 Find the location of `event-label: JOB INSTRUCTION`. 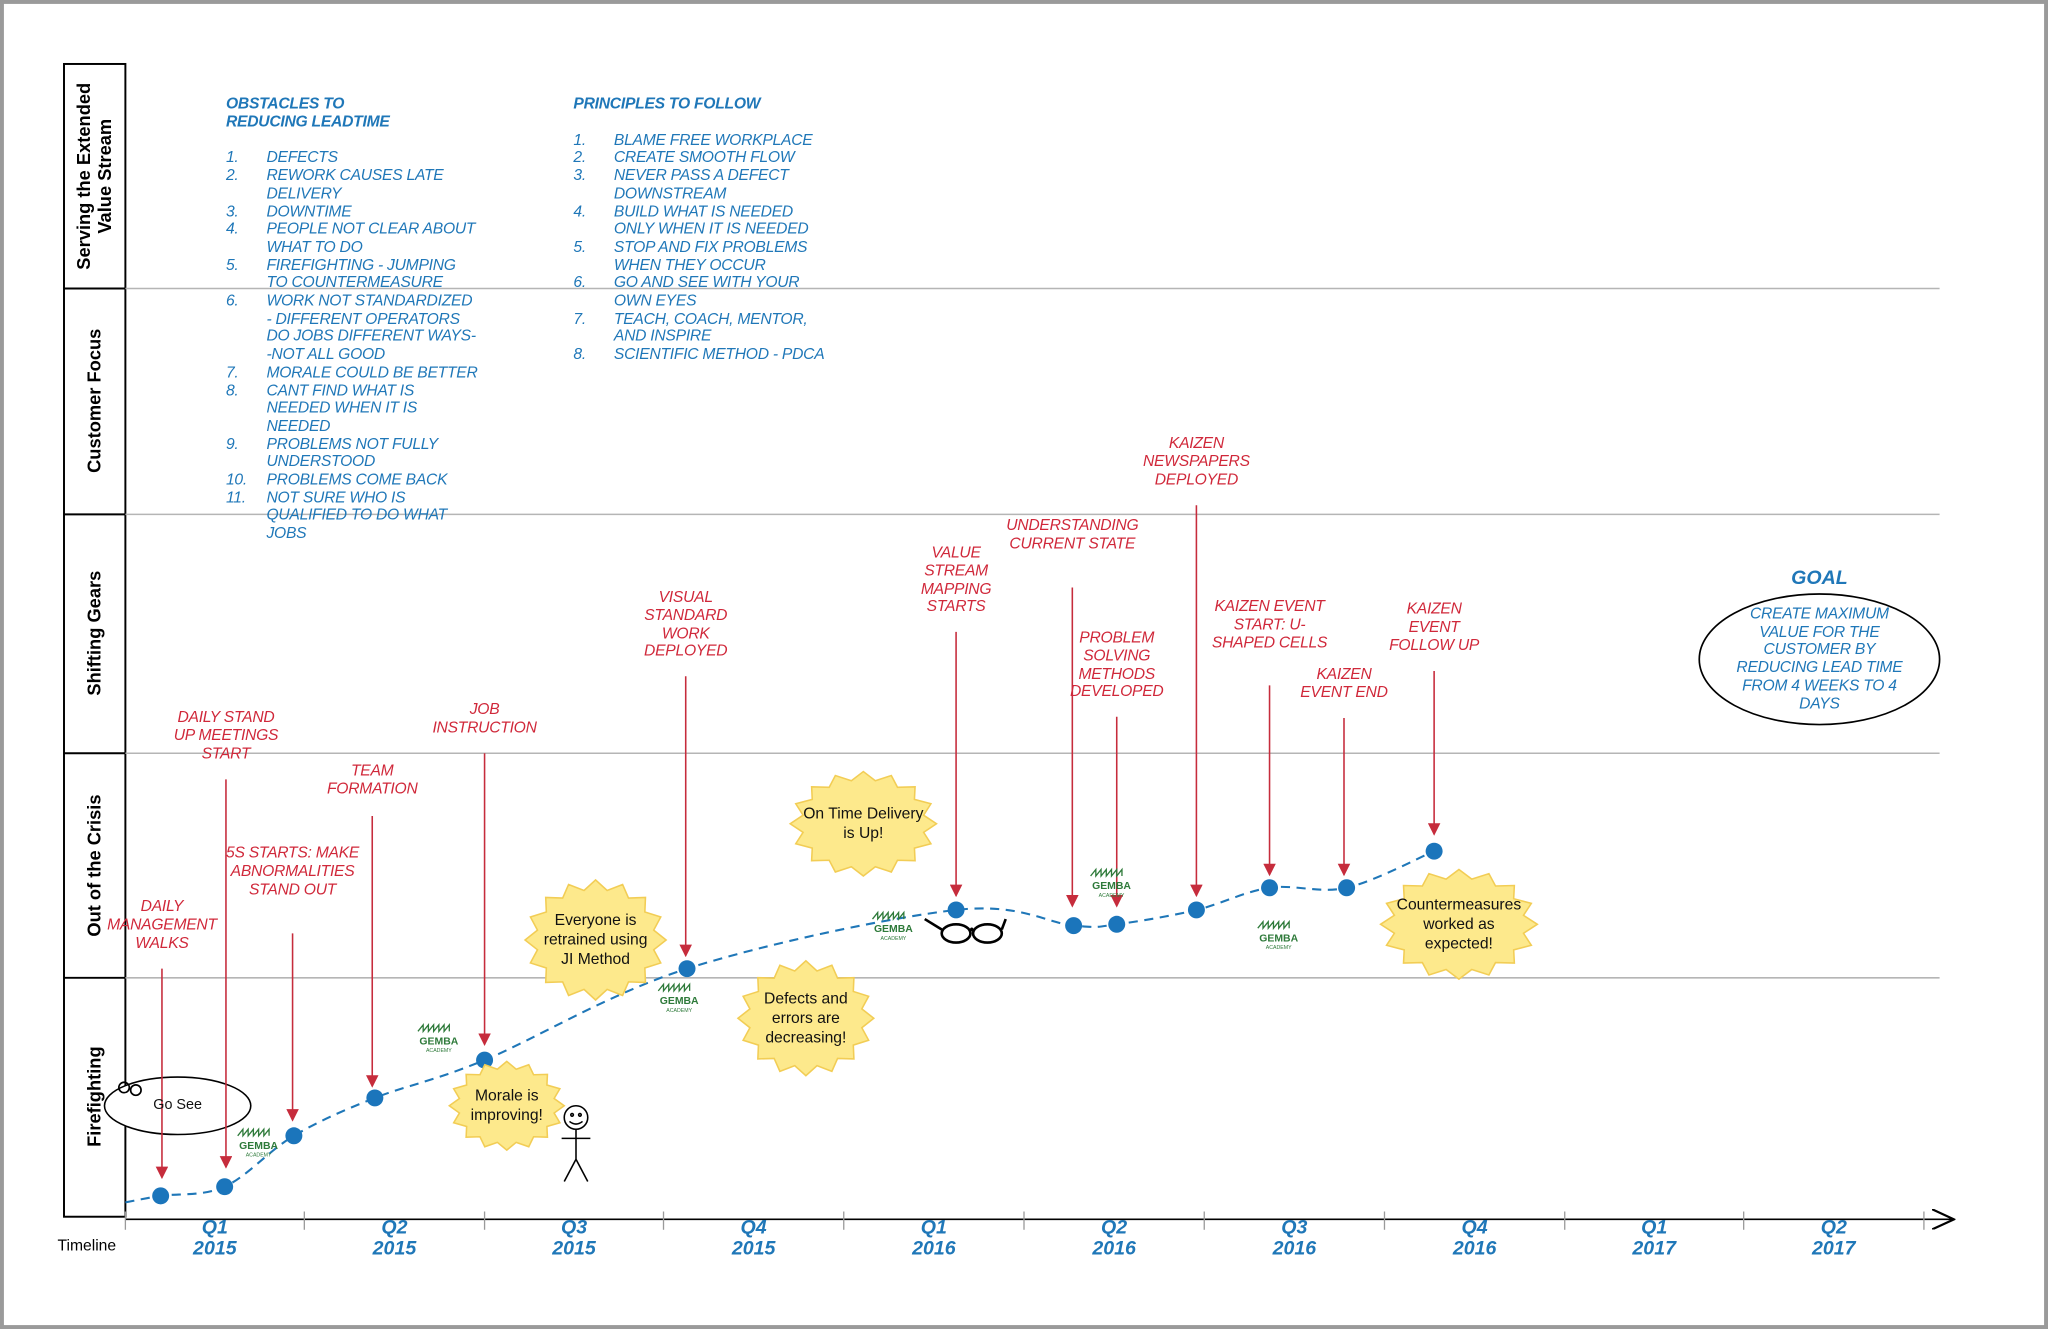

event-label: JOB INSTRUCTION is located at coordinates (484, 718).